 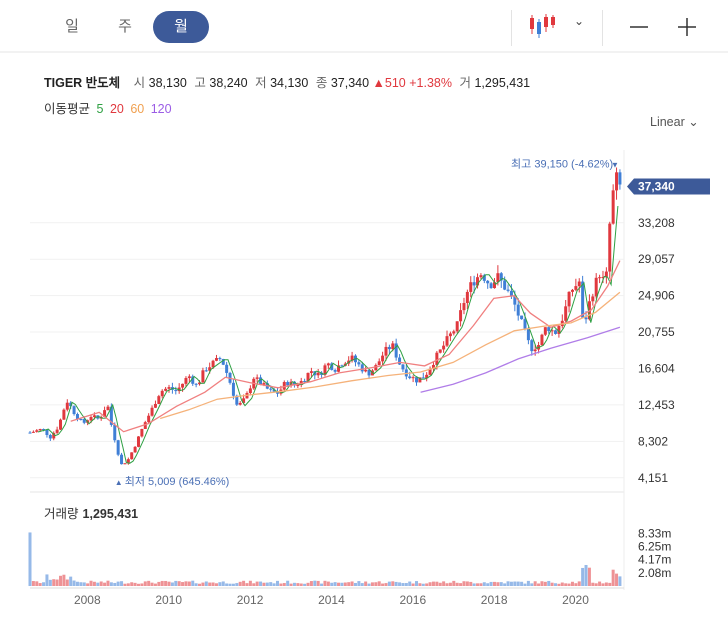 I want to click on scale-toggle: Linear ⌄, so click(x=674, y=121).